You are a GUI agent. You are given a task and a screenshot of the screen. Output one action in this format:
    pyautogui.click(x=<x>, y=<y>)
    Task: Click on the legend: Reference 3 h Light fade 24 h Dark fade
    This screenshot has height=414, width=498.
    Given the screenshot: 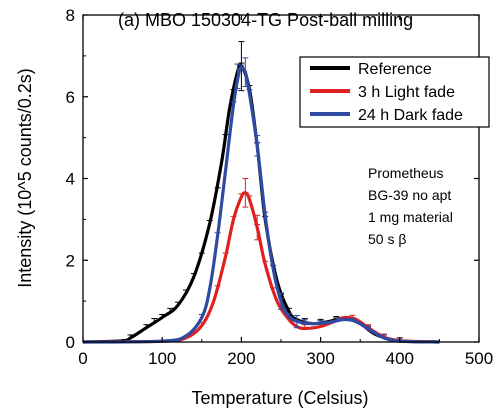 What is the action you would take?
    pyautogui.click(x=394, y=92)
    